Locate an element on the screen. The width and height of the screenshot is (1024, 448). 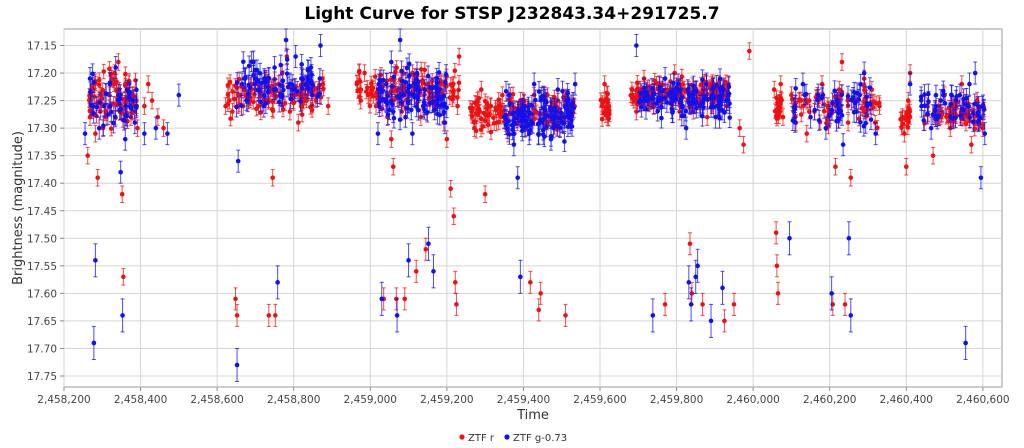
y-tick-label: 17.25 is located at coordinates (42, 102).